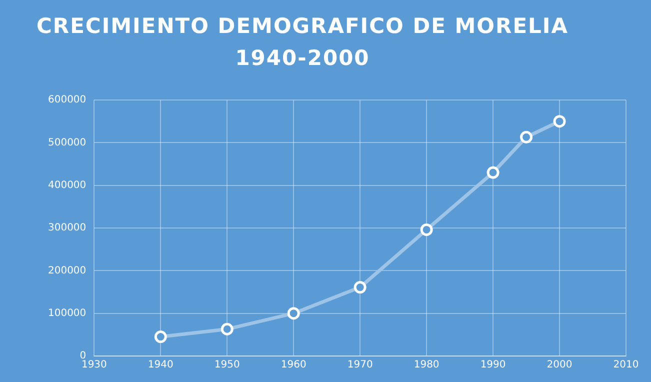 The height and width of the screenshot is (382, 651). What do you see at coordinates (94, 365) in the screenshot?
I see `x-tick-label: 1930` at bounding box center [94, 365].